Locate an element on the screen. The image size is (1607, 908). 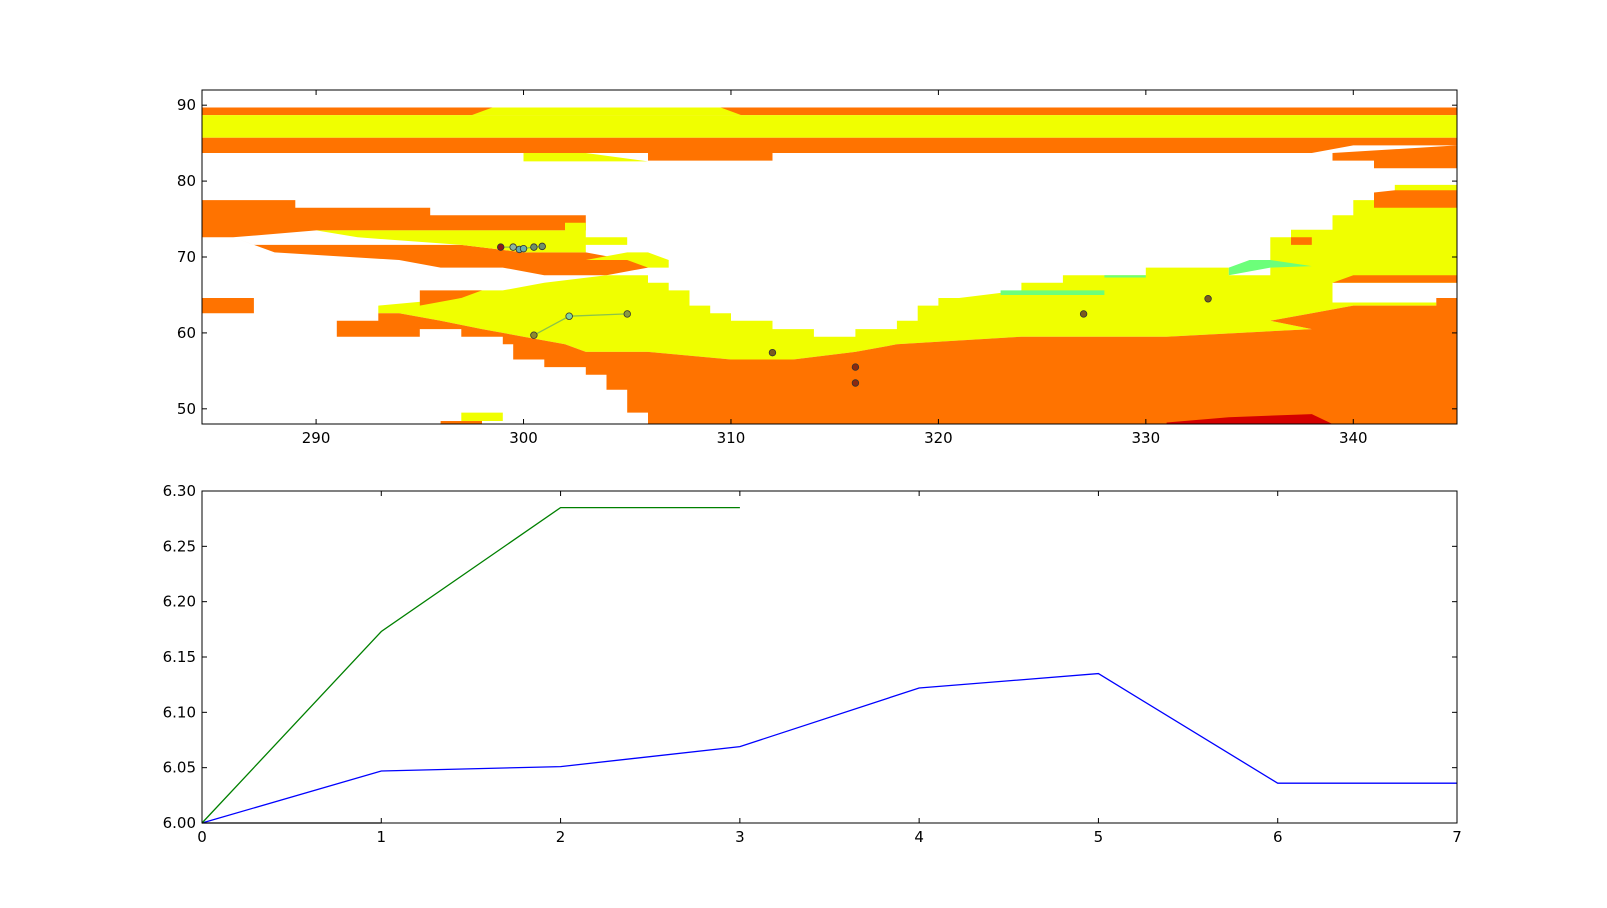
line-chart-x-tick-label: 6 is located at coordinates (1278, 837).